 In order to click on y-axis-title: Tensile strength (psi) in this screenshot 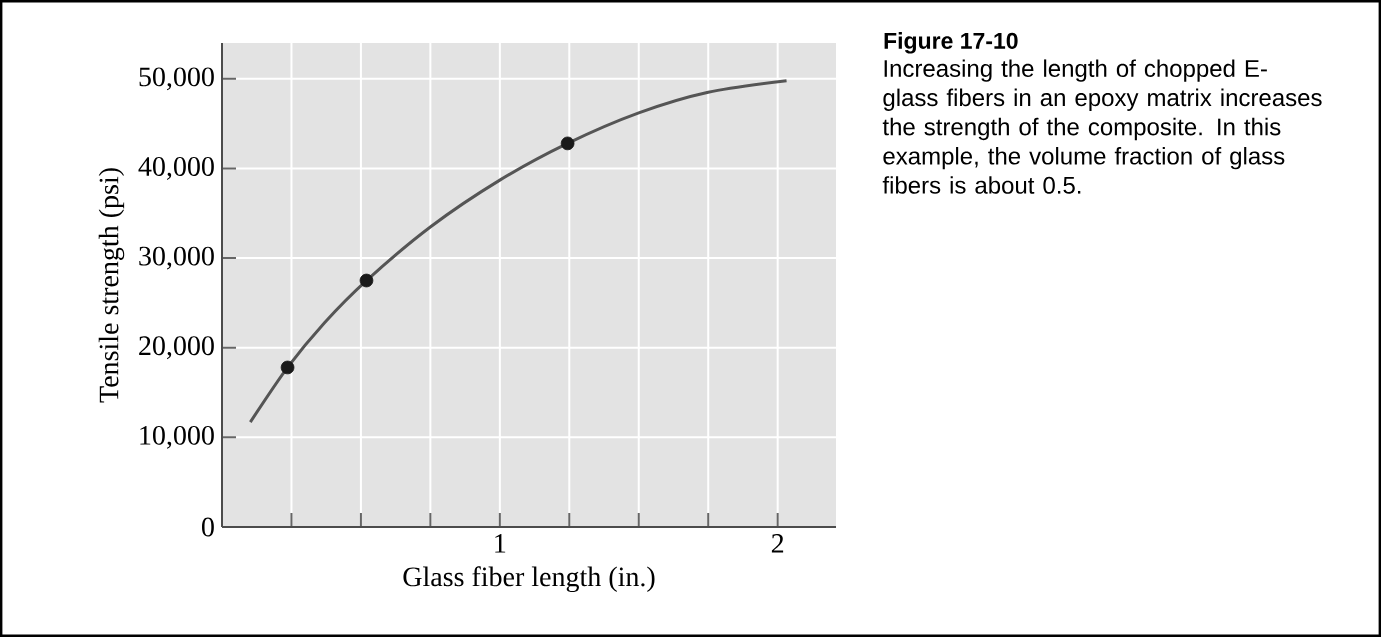, I will do `click(111, 285)`.